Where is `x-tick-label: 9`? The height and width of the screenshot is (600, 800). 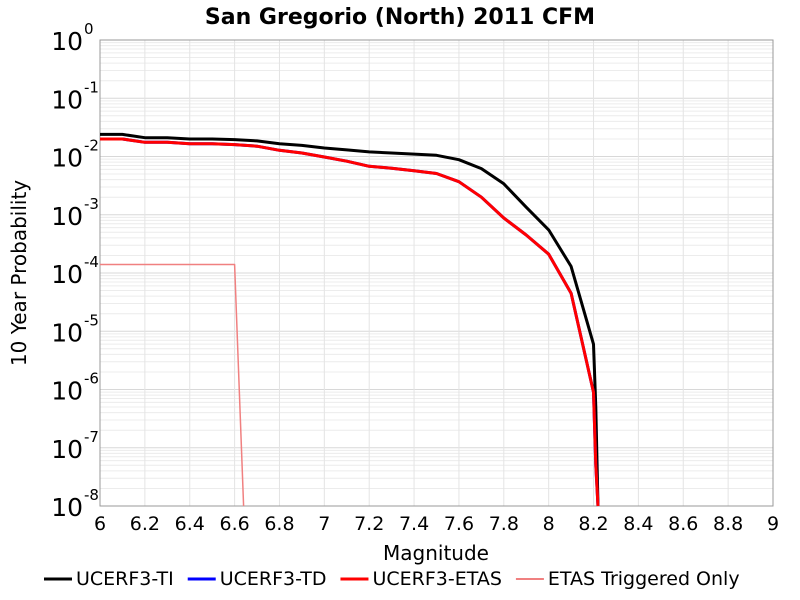
x-tick-label: 9 is located at coordinates (773, 524).